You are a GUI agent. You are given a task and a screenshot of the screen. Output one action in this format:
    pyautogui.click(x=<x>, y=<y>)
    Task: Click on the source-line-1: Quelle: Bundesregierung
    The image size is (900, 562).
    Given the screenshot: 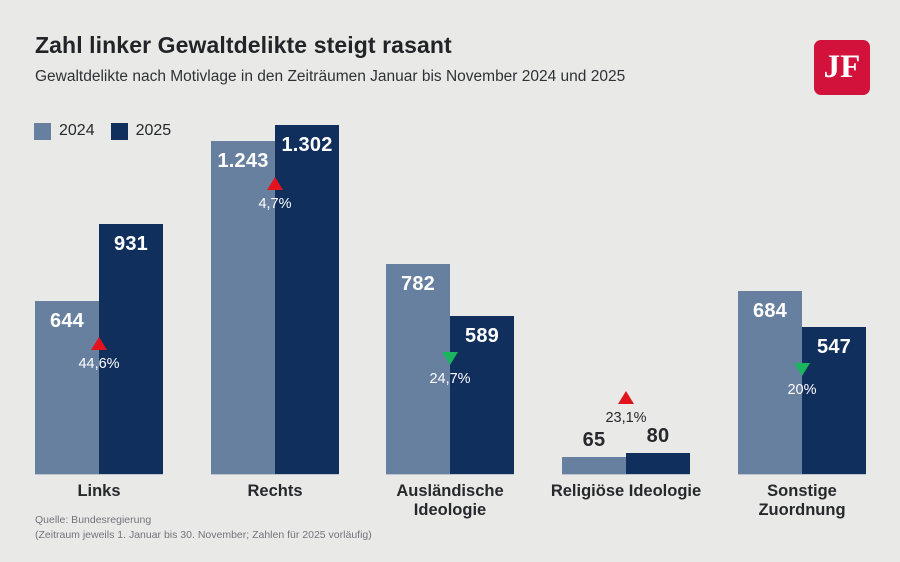 What is the action you would take?
    pyautogui.click(x=93, y=520)
    